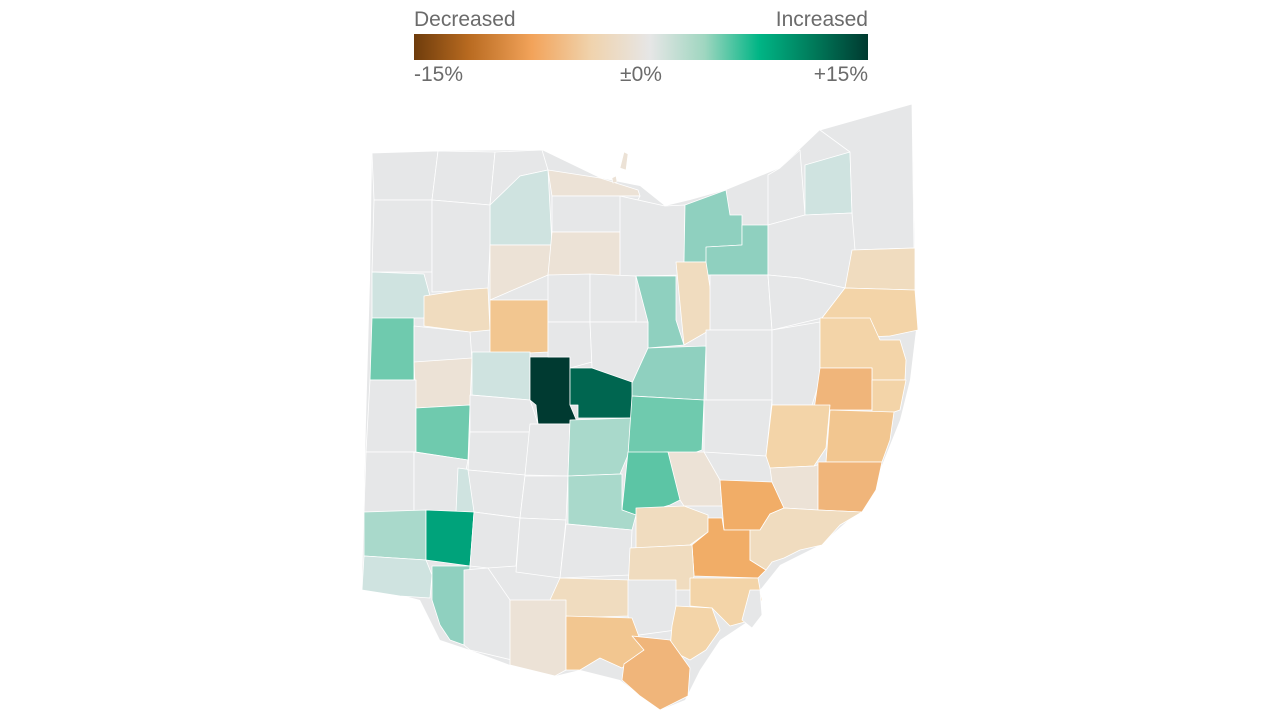  Describe the element at coordinates (641, 20) in the screenshot. I see `legend-header: Decreased Increased` at that location.